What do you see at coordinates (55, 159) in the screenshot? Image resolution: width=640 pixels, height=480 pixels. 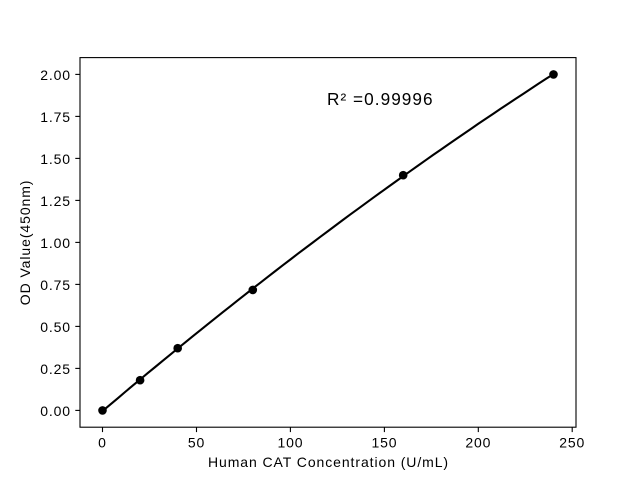 I see `svg-text: 1.50` at bounding box center [55, 159].